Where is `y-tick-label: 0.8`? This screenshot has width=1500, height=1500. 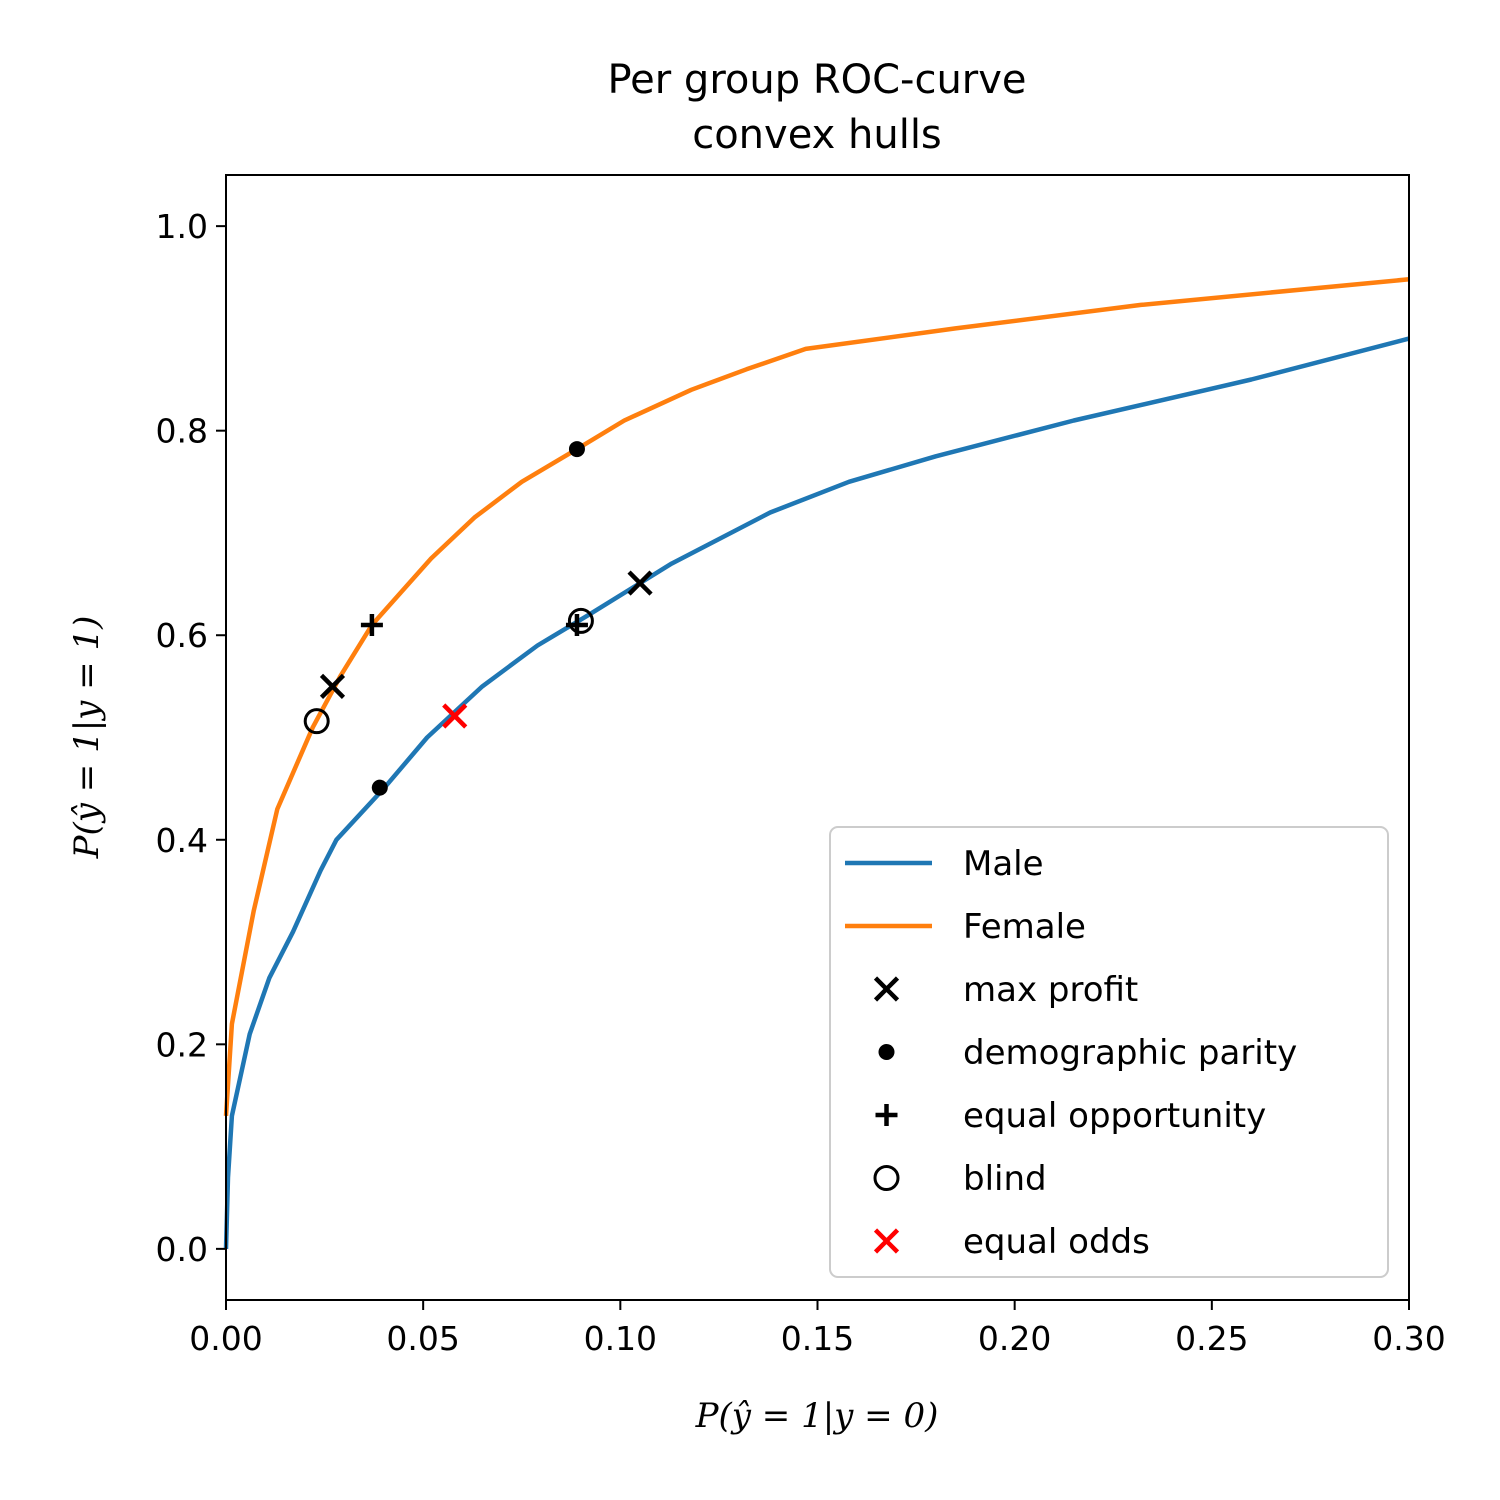 y-tick-label: 0.8 is located at coordinates (182, 431).